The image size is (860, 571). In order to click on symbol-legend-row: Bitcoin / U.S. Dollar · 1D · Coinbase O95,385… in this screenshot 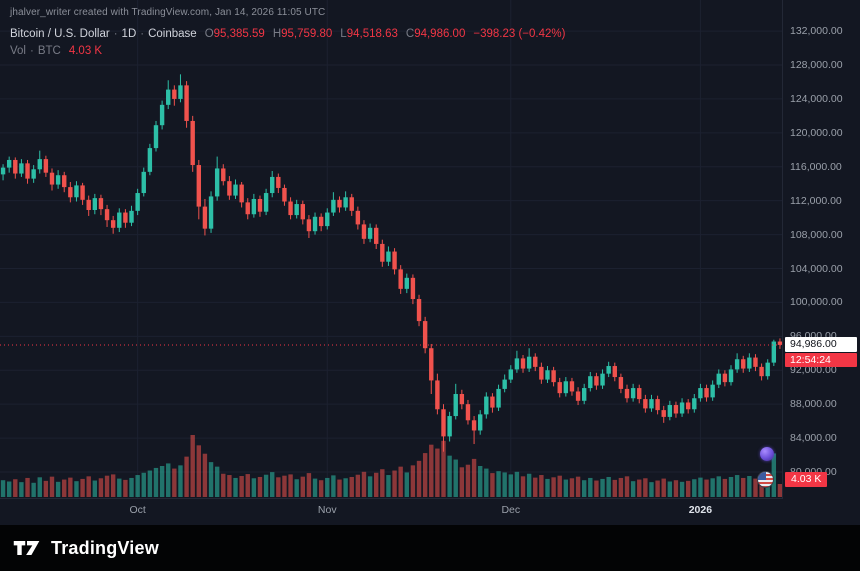, I will do `click(287, 34)`.